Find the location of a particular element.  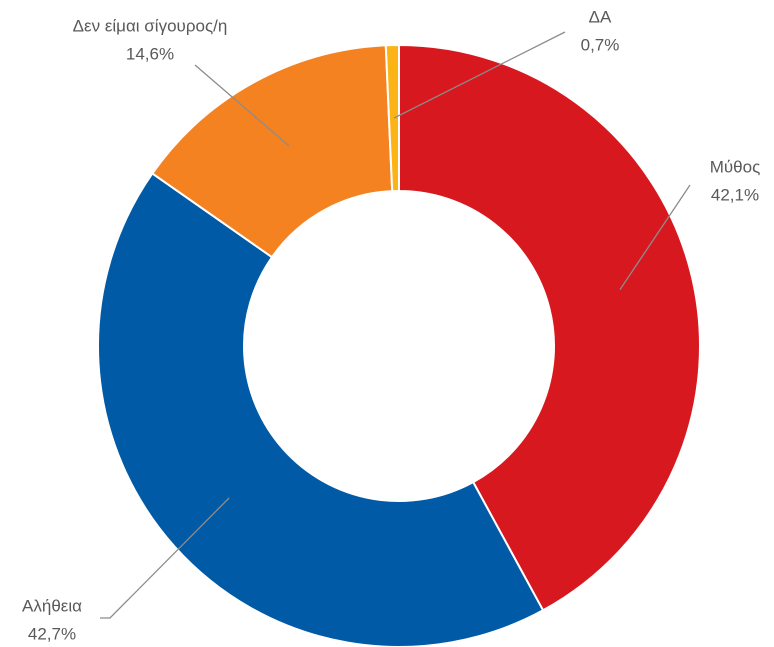

slice-label: ΔΑ is located at coordinates (600, 16).